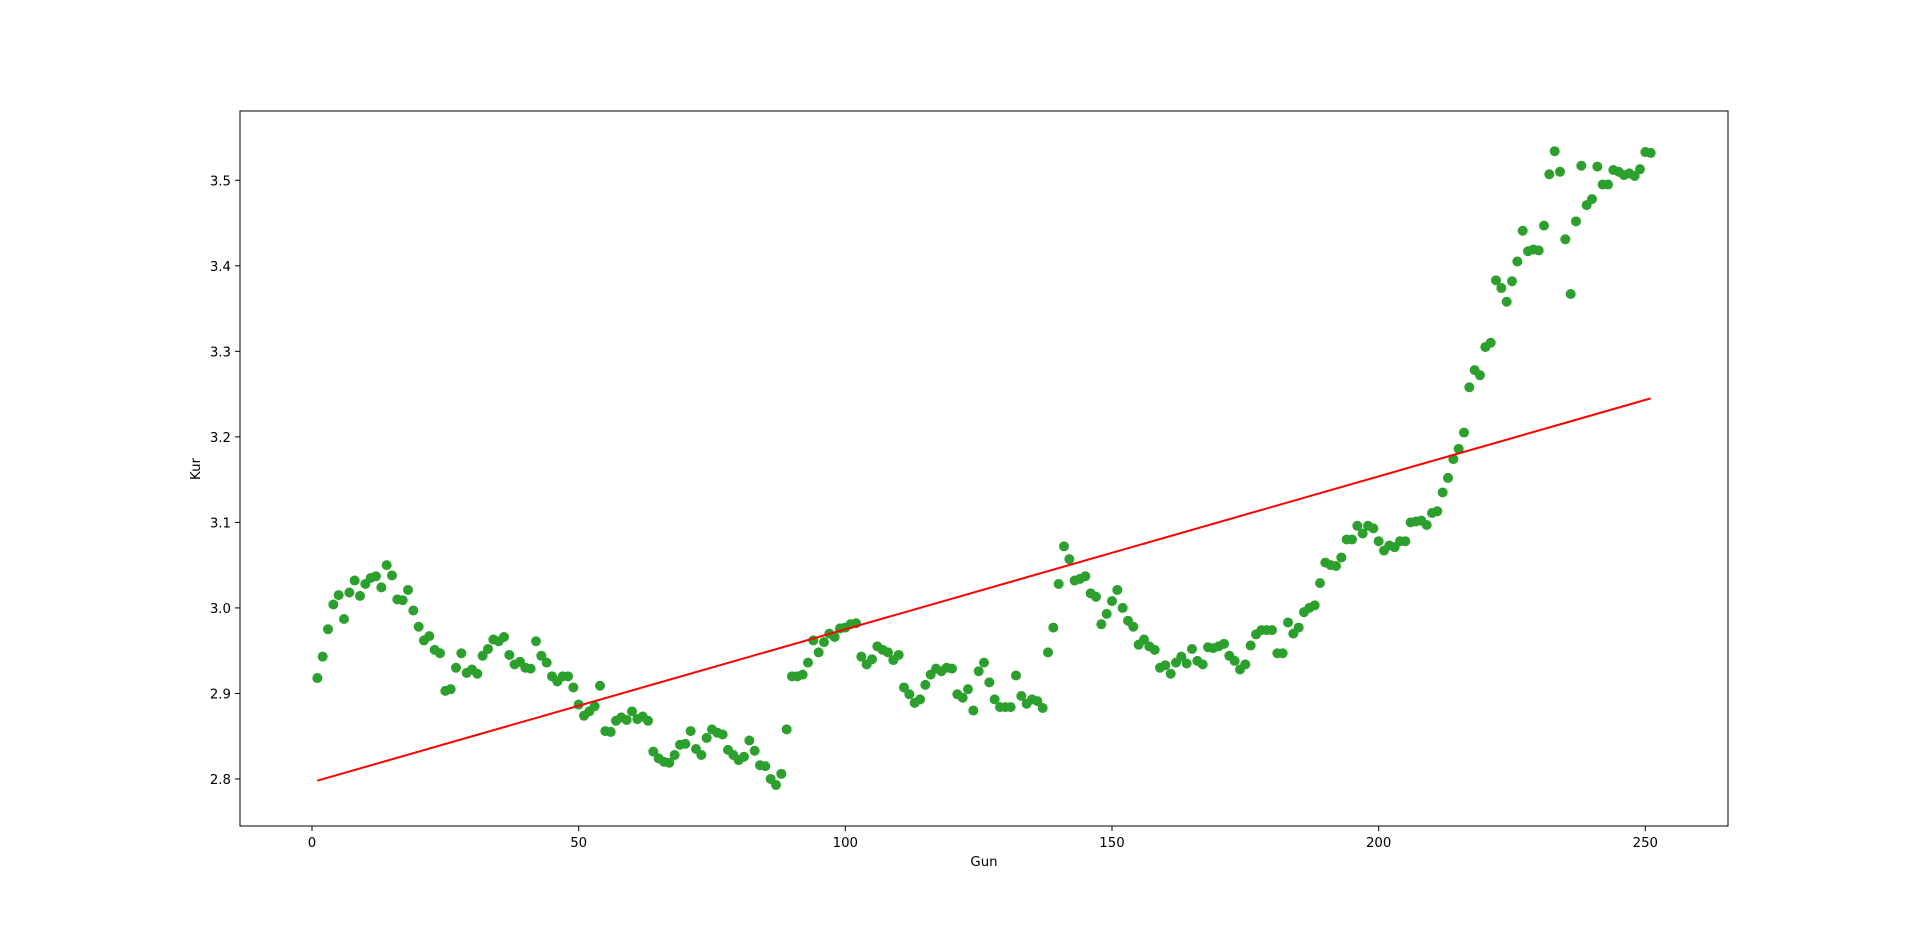 Image resolution: width=1920 pixels, height=927 pixels. I want to click on x-tick-label: 150, so click(1111, 843).